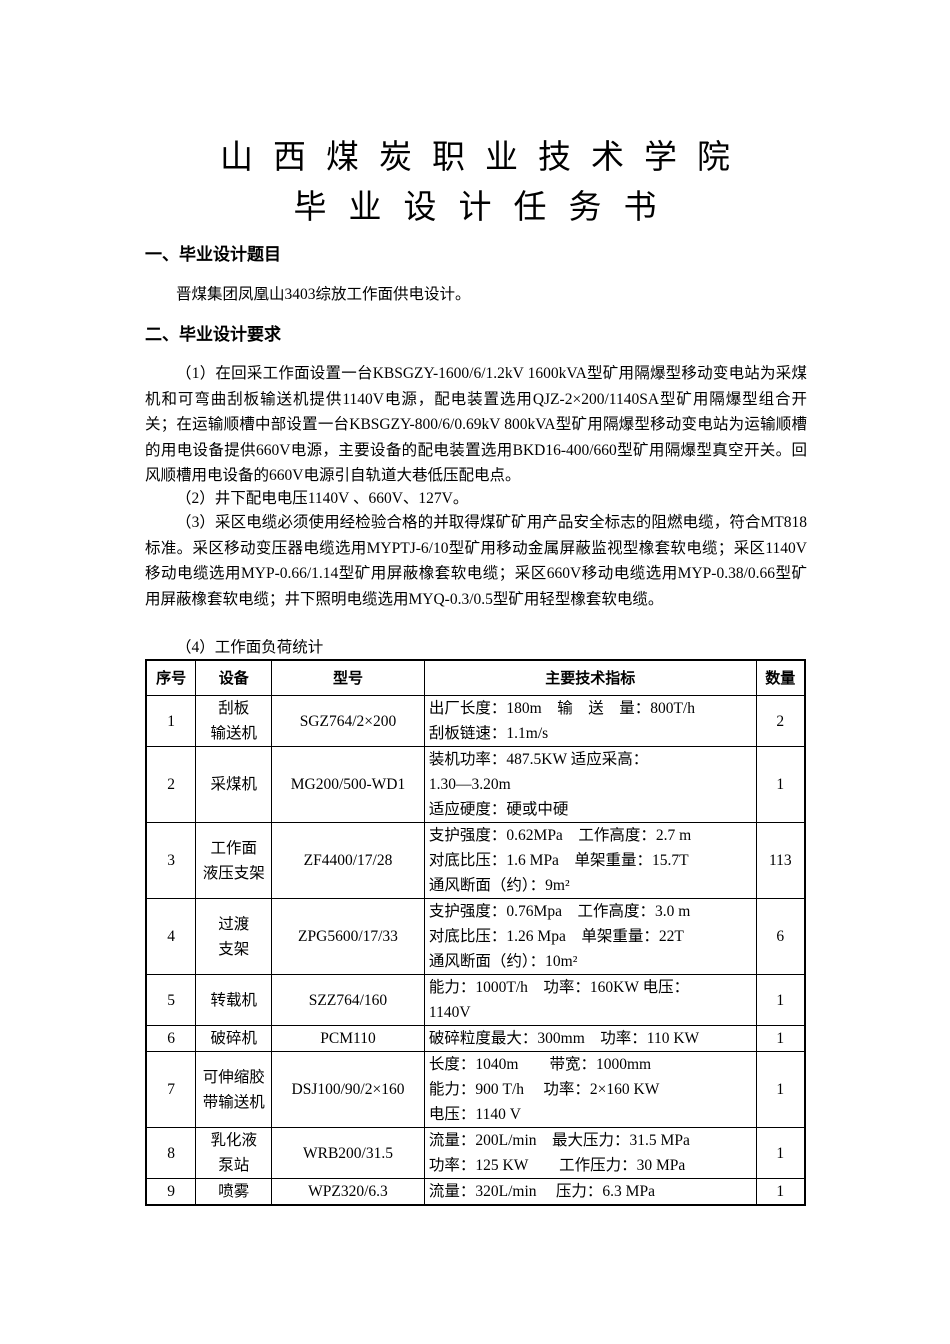 Image resolution: width=950 pixels, height=1344 pixels. I want to click on table-cell: 过渡 支架, so click(234, 936).